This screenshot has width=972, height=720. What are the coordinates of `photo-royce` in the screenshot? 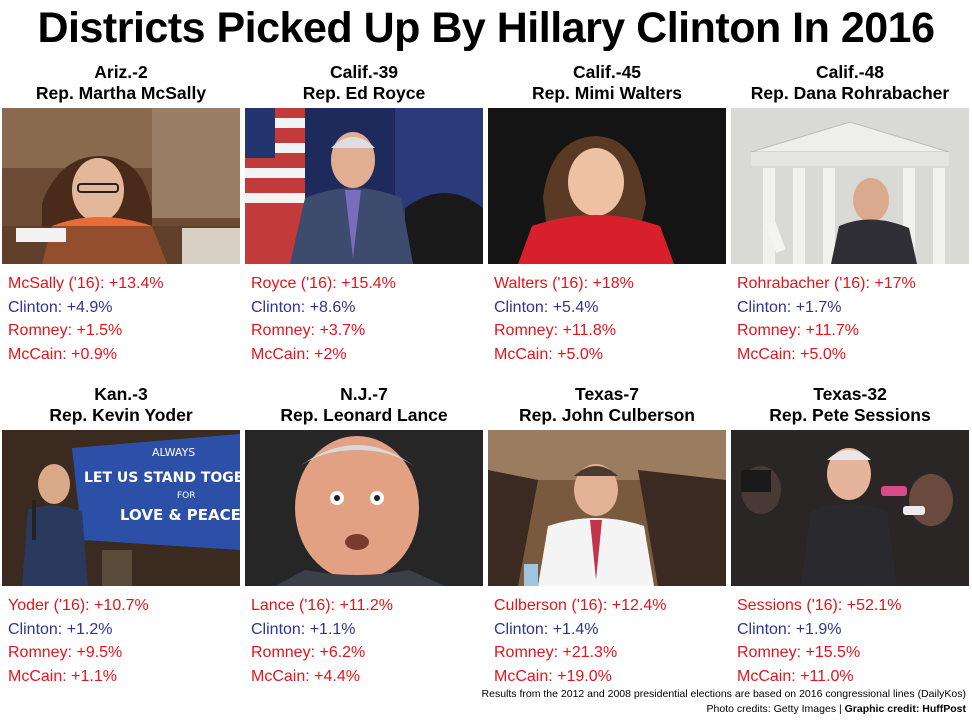 It's located at (364, 186).